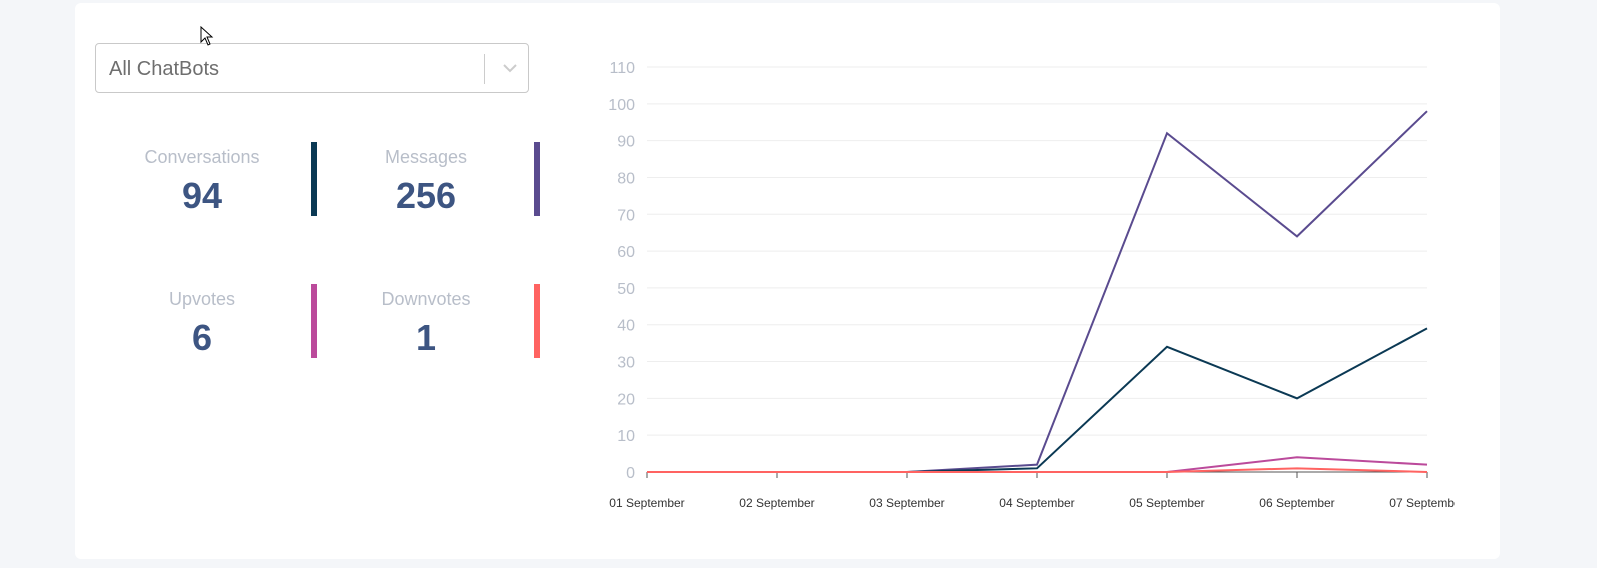 This screenshot has width=1597, height=568. What do you see at coordinates (202, 195) in the screenshot?
I see `stat-value: 94` at bounding box center [202, 195].